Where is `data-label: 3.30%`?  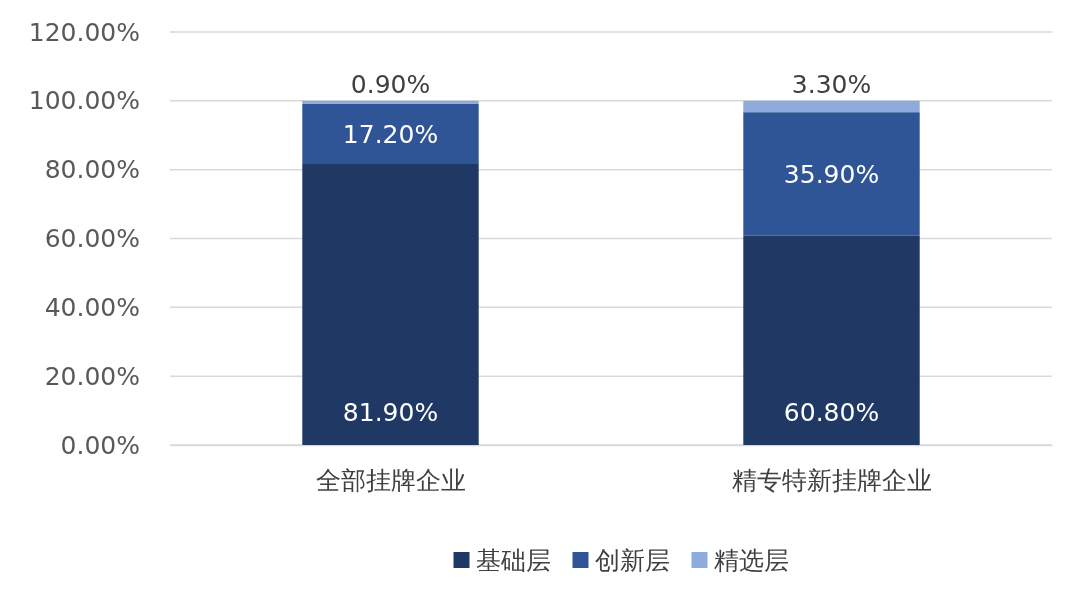
data-label: 3.30% is located at coordinates (831, 84).